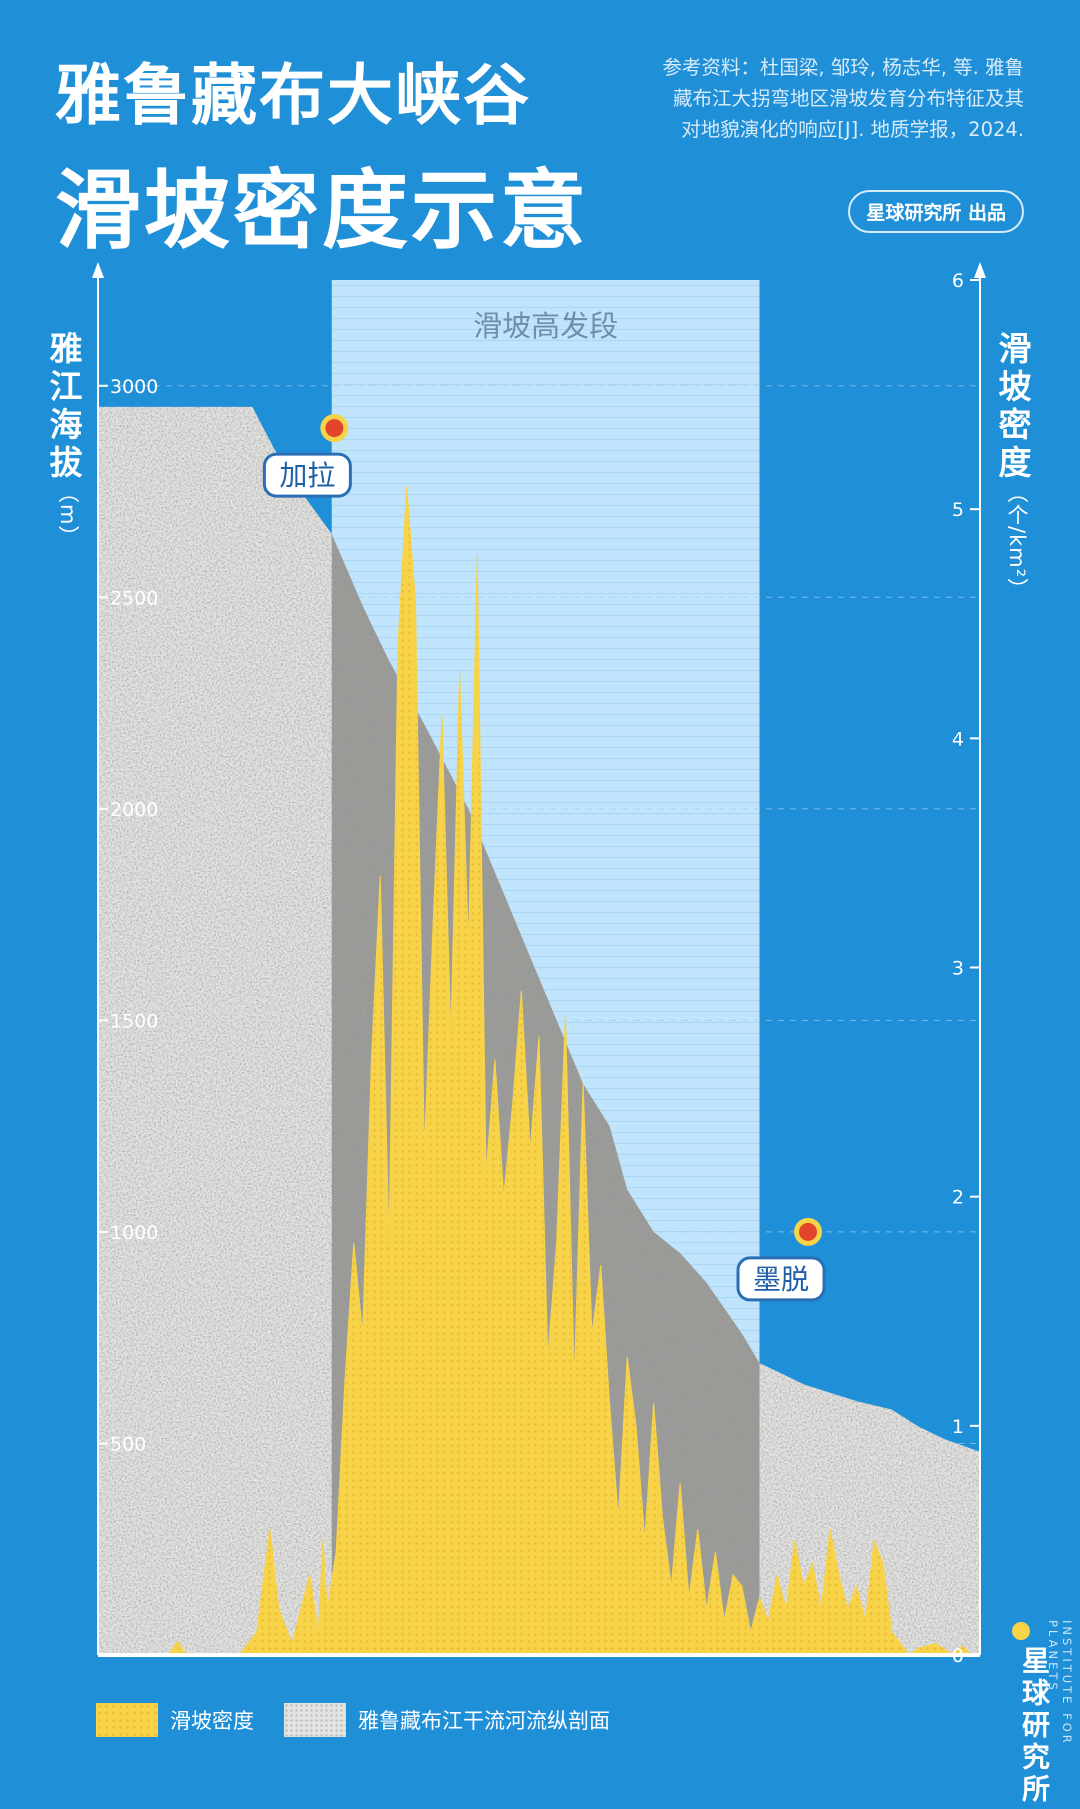  I want to click on left-axis-arrow, so click(98, 270).